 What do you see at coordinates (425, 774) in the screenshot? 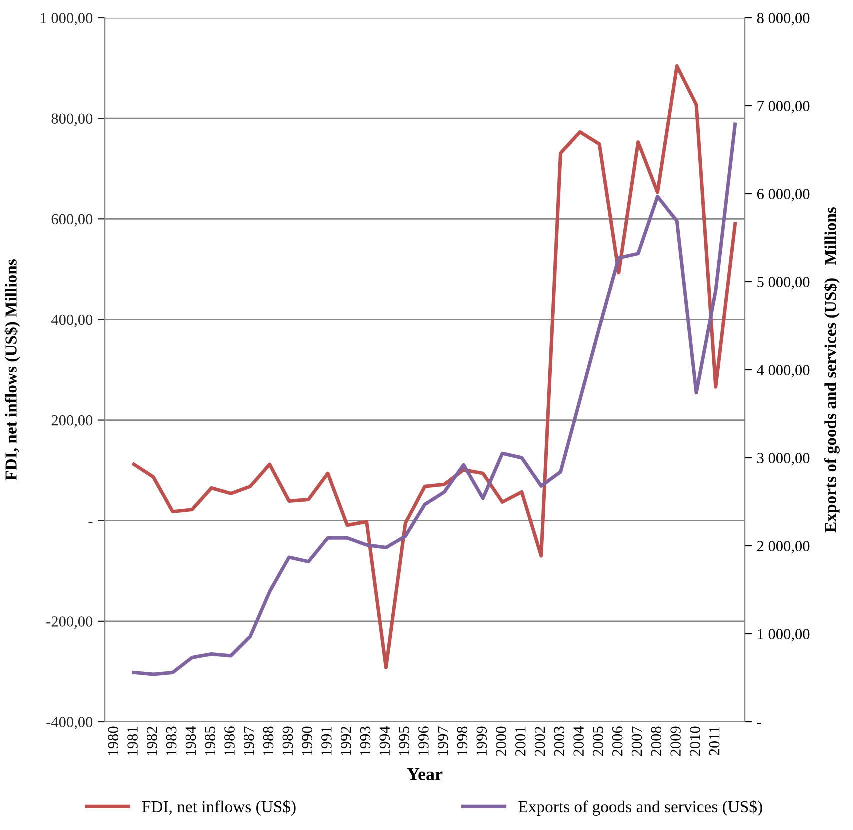
I see `x-axis-title: Year` at bounding box center [425, 774].